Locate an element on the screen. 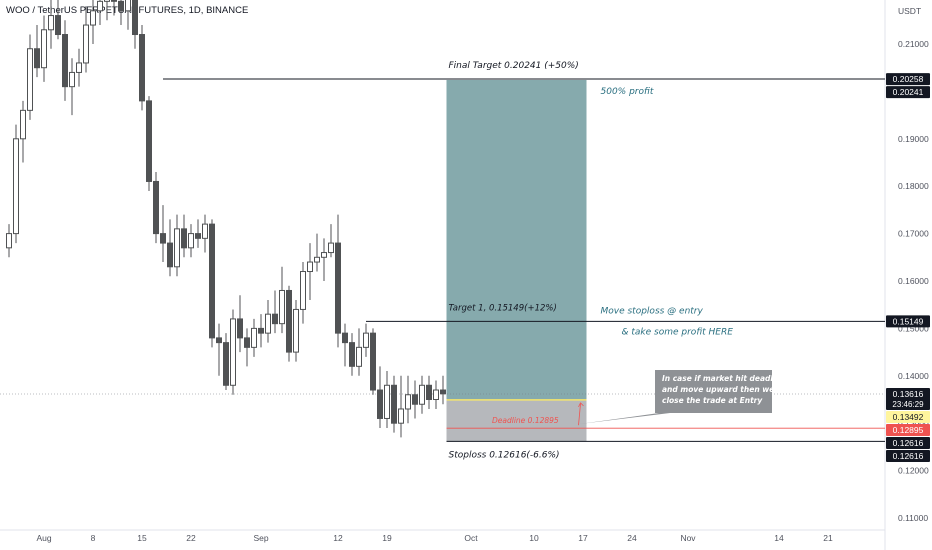 The image size is (932, 550). y-tick-label: 0.12000 is located at coordinates (913, 471).